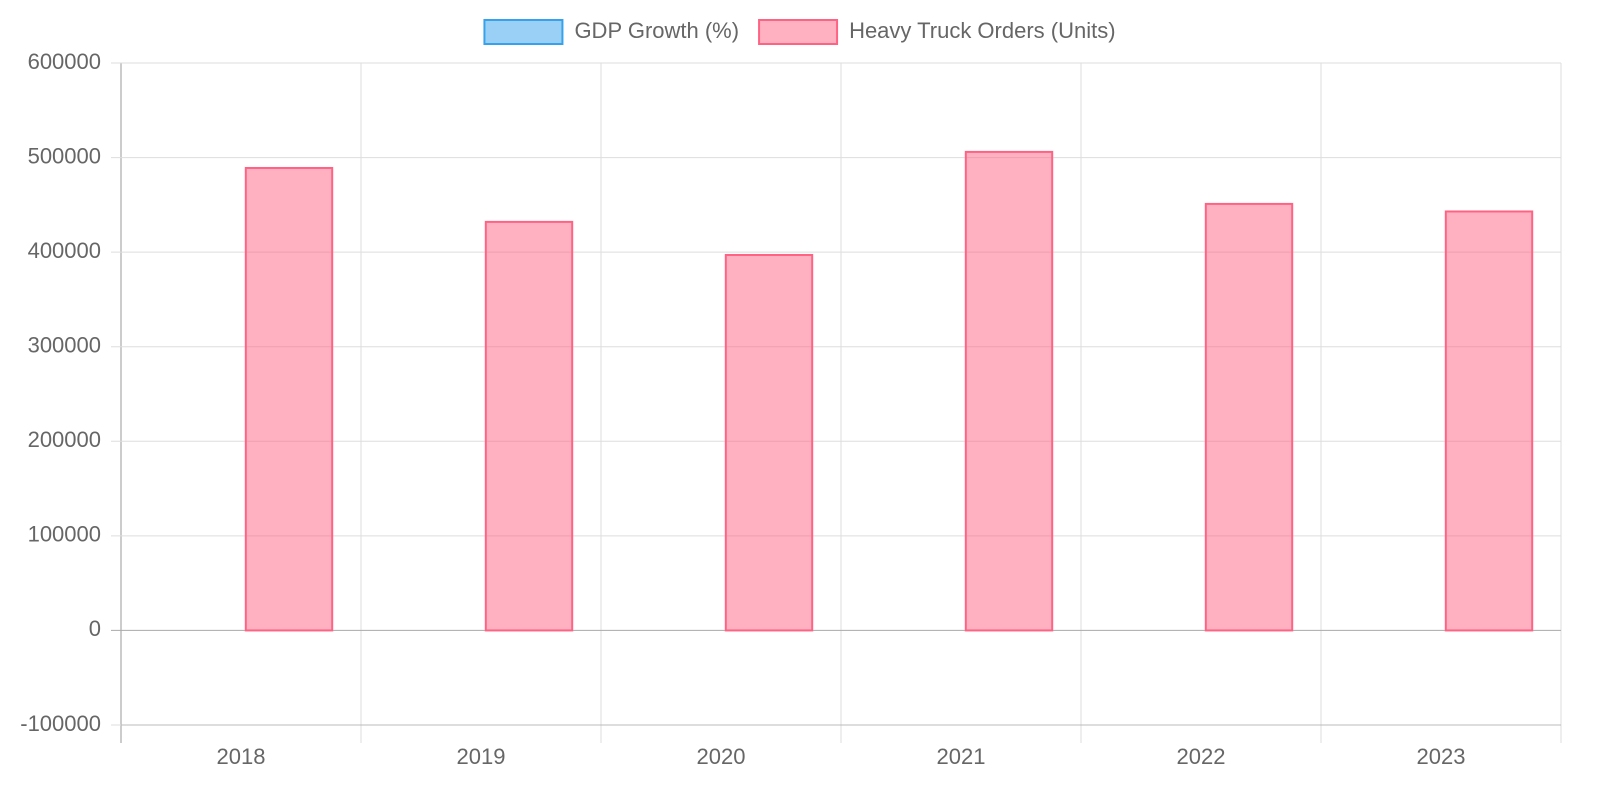 This screenshot has width=1600, height=800. Describe the element at coordinates (481, 756) in the screenshot. I see `x-tick-label: 2019` at that location.